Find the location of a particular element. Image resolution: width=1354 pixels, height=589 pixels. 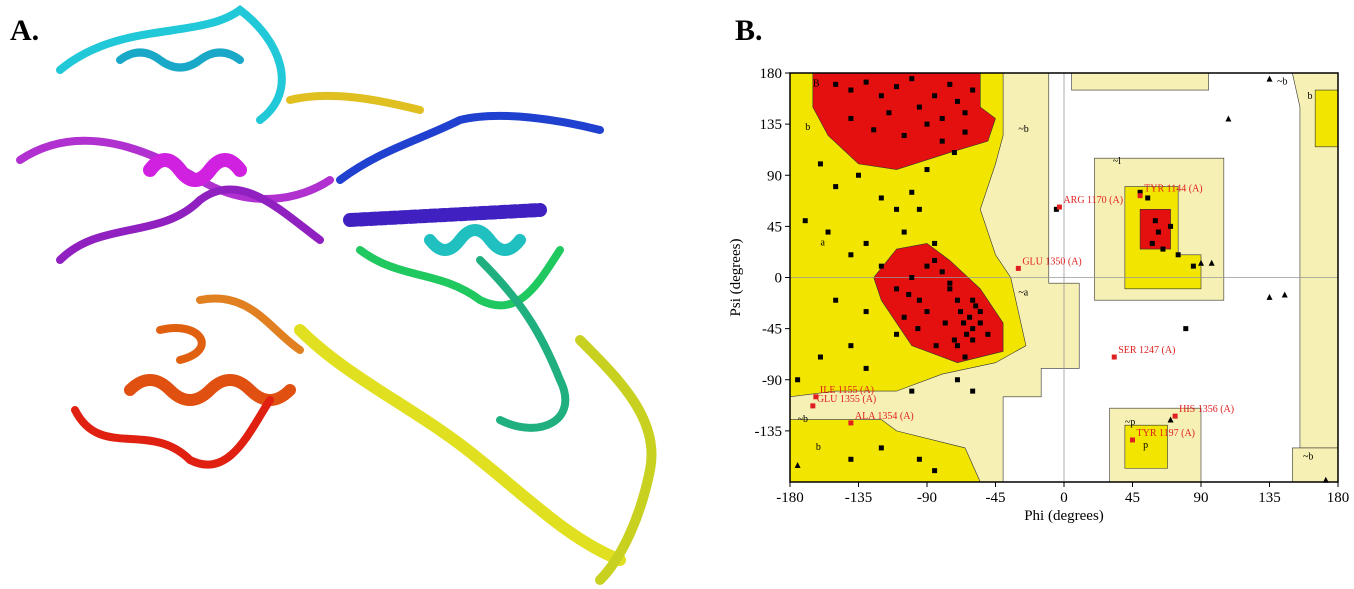

y-tick-label: -135 is located at coordinates (769, 432).